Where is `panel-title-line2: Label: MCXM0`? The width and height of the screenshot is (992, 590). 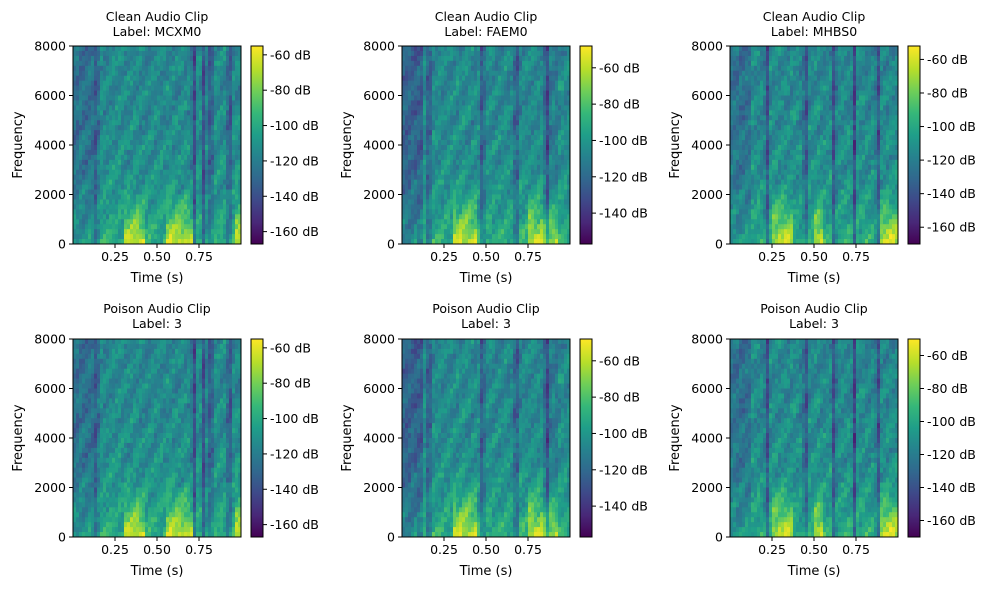
panel-title-line2: Label: MCXM0 is located at coordinates (157, 31).